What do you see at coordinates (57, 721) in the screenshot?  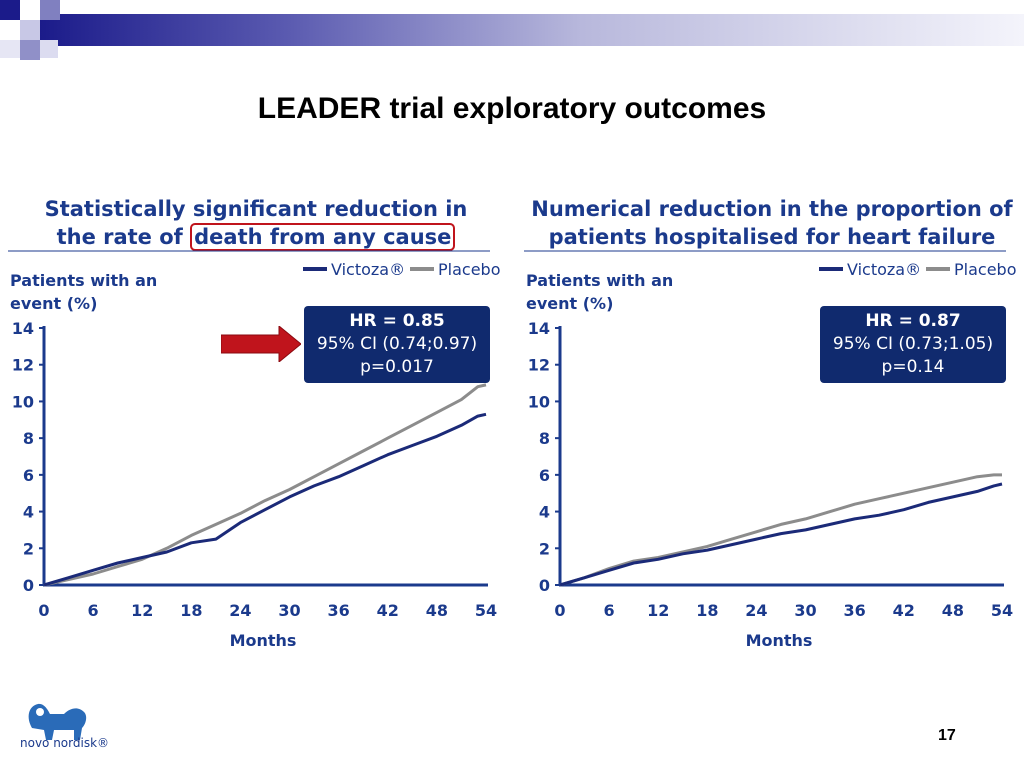 I see `apis-bull-logo-icon` at bounding box center [57, 721].